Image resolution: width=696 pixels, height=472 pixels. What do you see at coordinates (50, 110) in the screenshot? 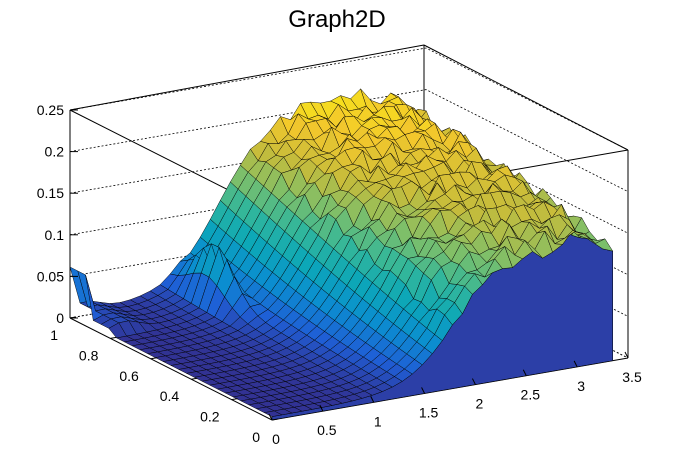
I see `z-tick-label: 0.25` at bounding box center [50, 110].